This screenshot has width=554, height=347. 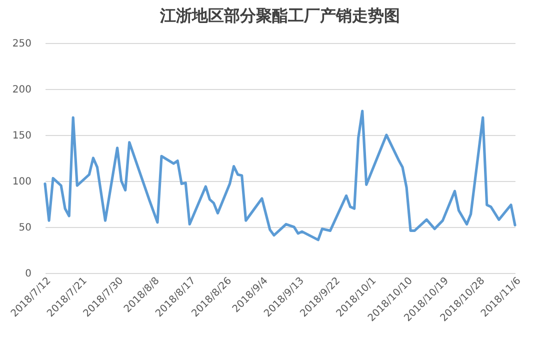 I want to click on y-tick-label: 250, so click(x=22, y=44).